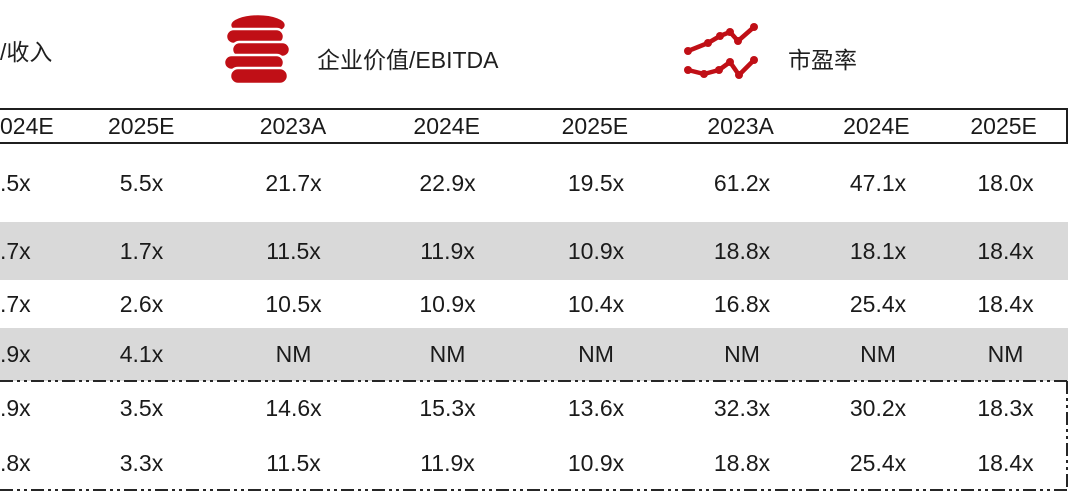 This screenshot has height=503, width=1080. I want to click on table-cell: 22.9x, so click(447, 182).